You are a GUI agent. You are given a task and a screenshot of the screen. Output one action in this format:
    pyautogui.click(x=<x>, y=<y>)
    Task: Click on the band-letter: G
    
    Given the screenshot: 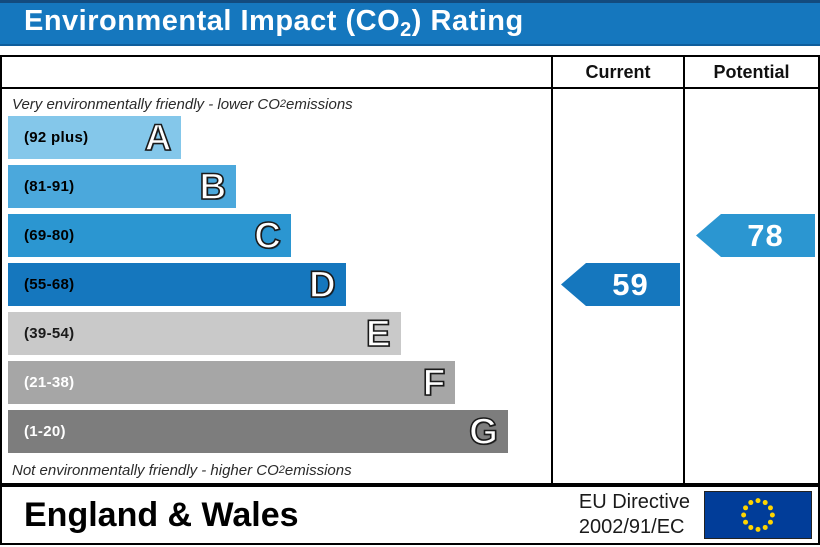 What is the action you would take?
    pyautogui.click(x=483, y=431)
    